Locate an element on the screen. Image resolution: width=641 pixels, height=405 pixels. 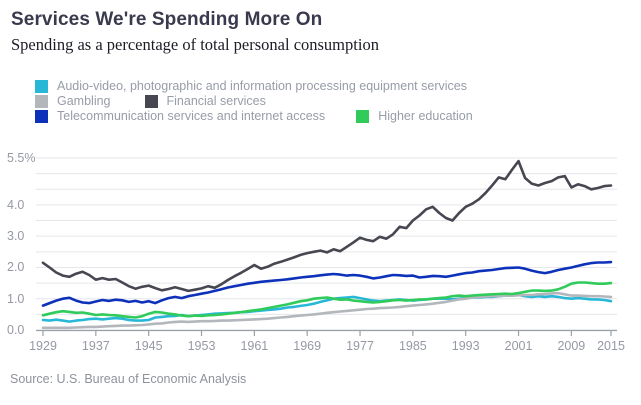
legend-swatch-financial-services is located at coordinates (151, 101).